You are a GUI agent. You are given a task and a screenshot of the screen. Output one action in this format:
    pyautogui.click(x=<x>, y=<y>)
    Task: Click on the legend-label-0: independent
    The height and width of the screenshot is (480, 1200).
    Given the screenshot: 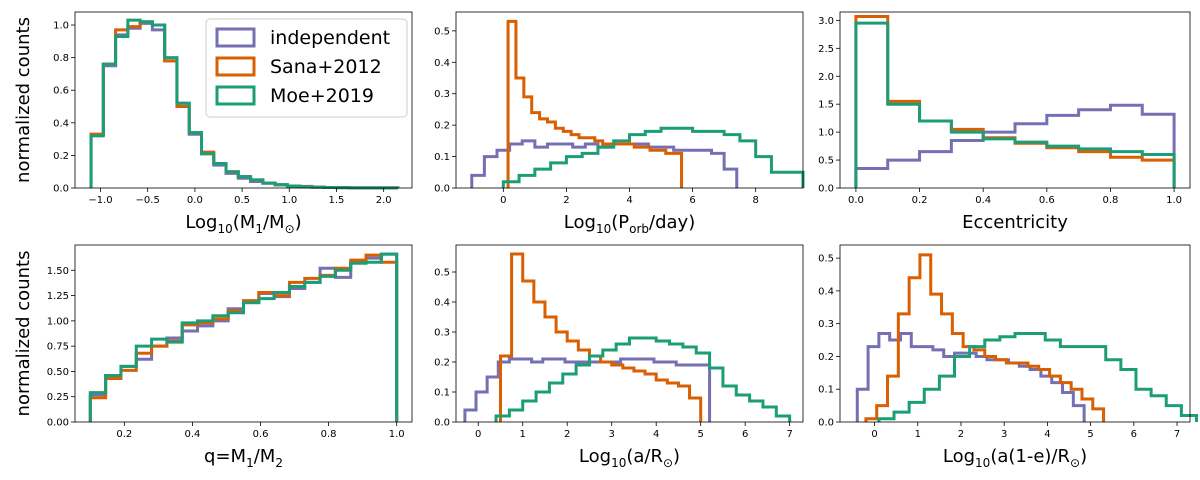 What is the action you would take?
    pyautogui.click(x=330, y=38)
    